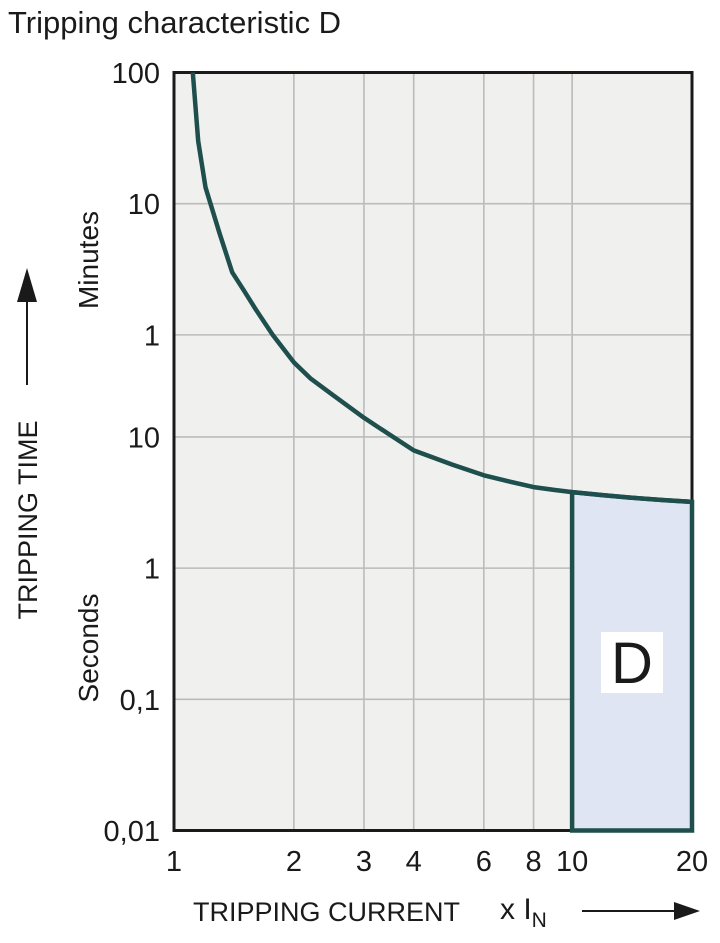 The width and height of the screenshot is (720, 943). What do you see at coordinates (534, 862) in the screenshot?
I see `x-tick-label: 8` at bounding box center [534, 862].